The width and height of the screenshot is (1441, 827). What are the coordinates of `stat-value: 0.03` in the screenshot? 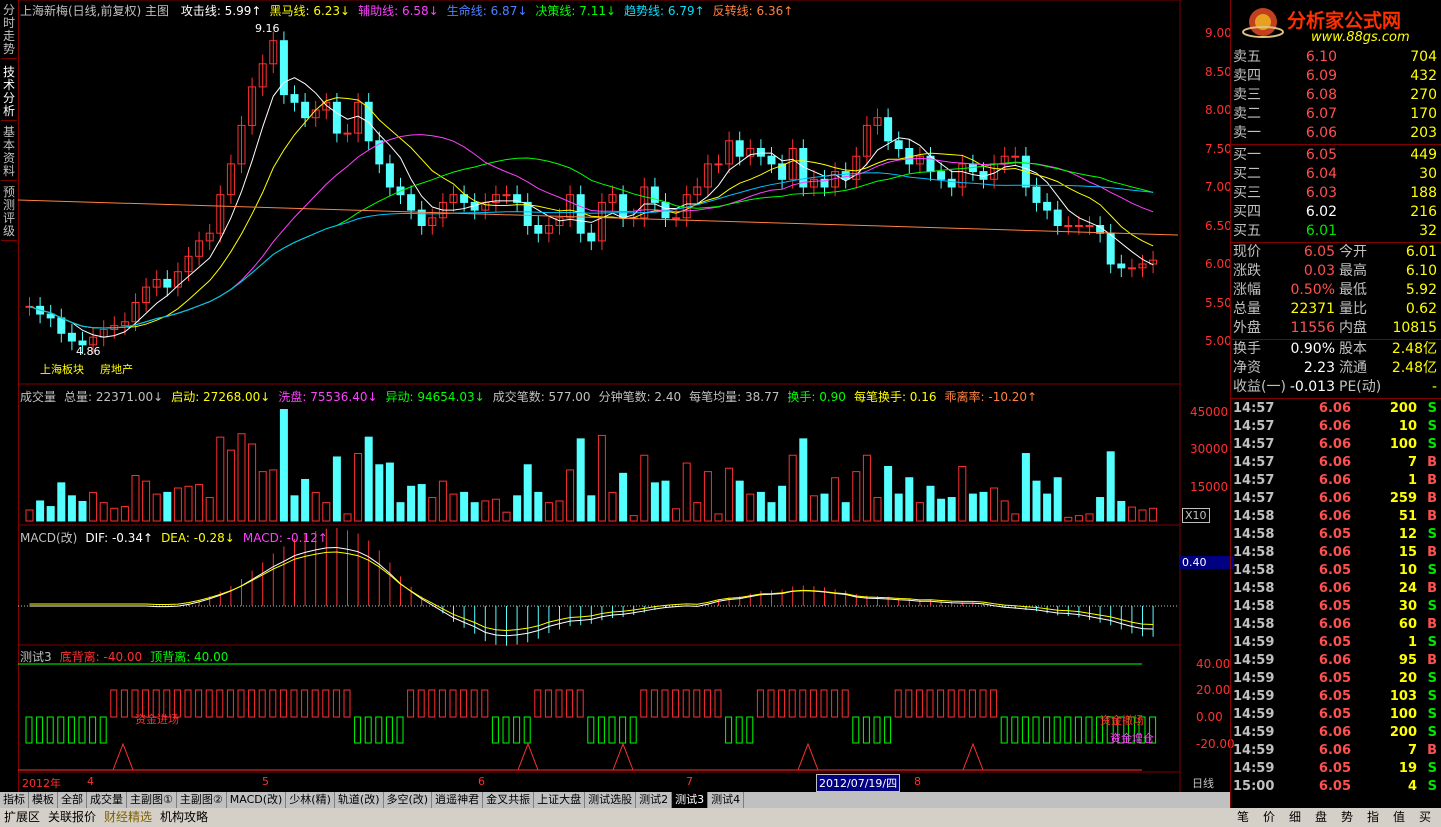 It's located at (1307, 271).